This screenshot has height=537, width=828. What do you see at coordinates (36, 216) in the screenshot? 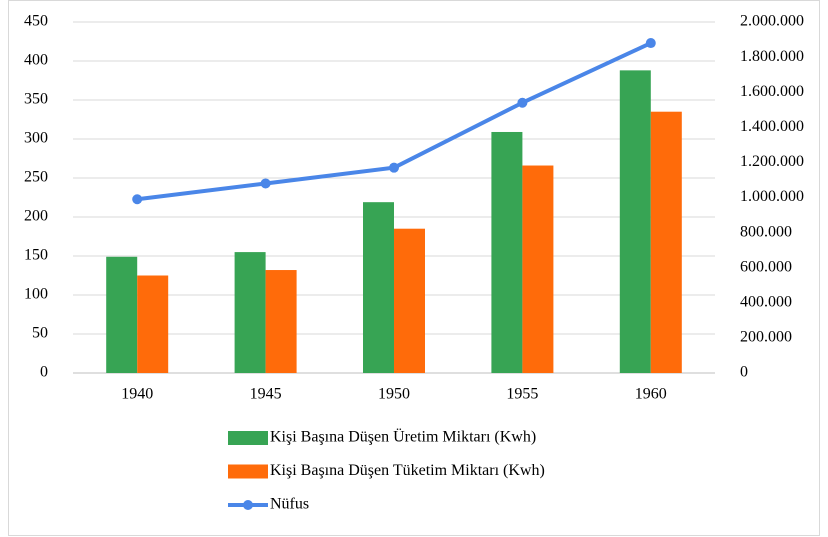
I see `y-tick-label: 200` at bounding box center [36, 216].